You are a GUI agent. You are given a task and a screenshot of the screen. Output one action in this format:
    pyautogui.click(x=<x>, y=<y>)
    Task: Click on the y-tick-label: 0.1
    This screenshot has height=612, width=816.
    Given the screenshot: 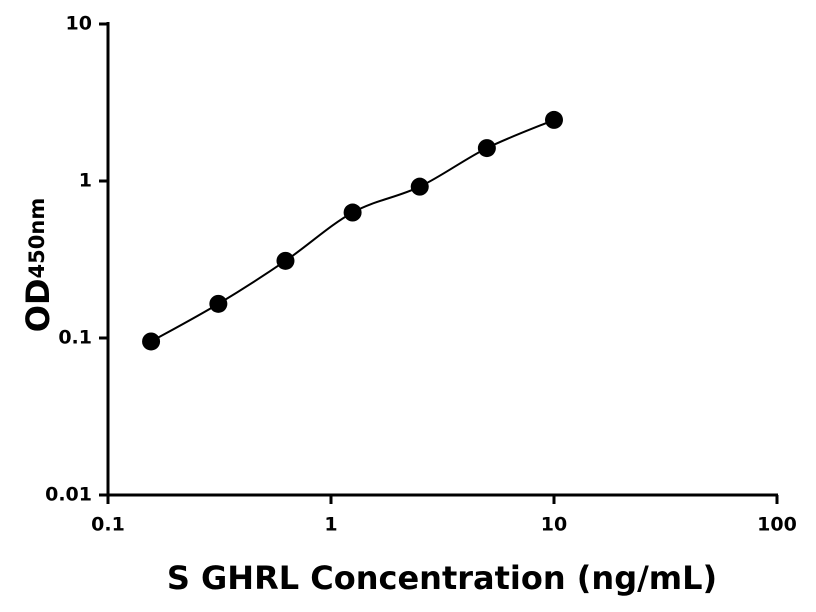 What is the action you would take?
    pyautogui.click(x=75, y=338)
    